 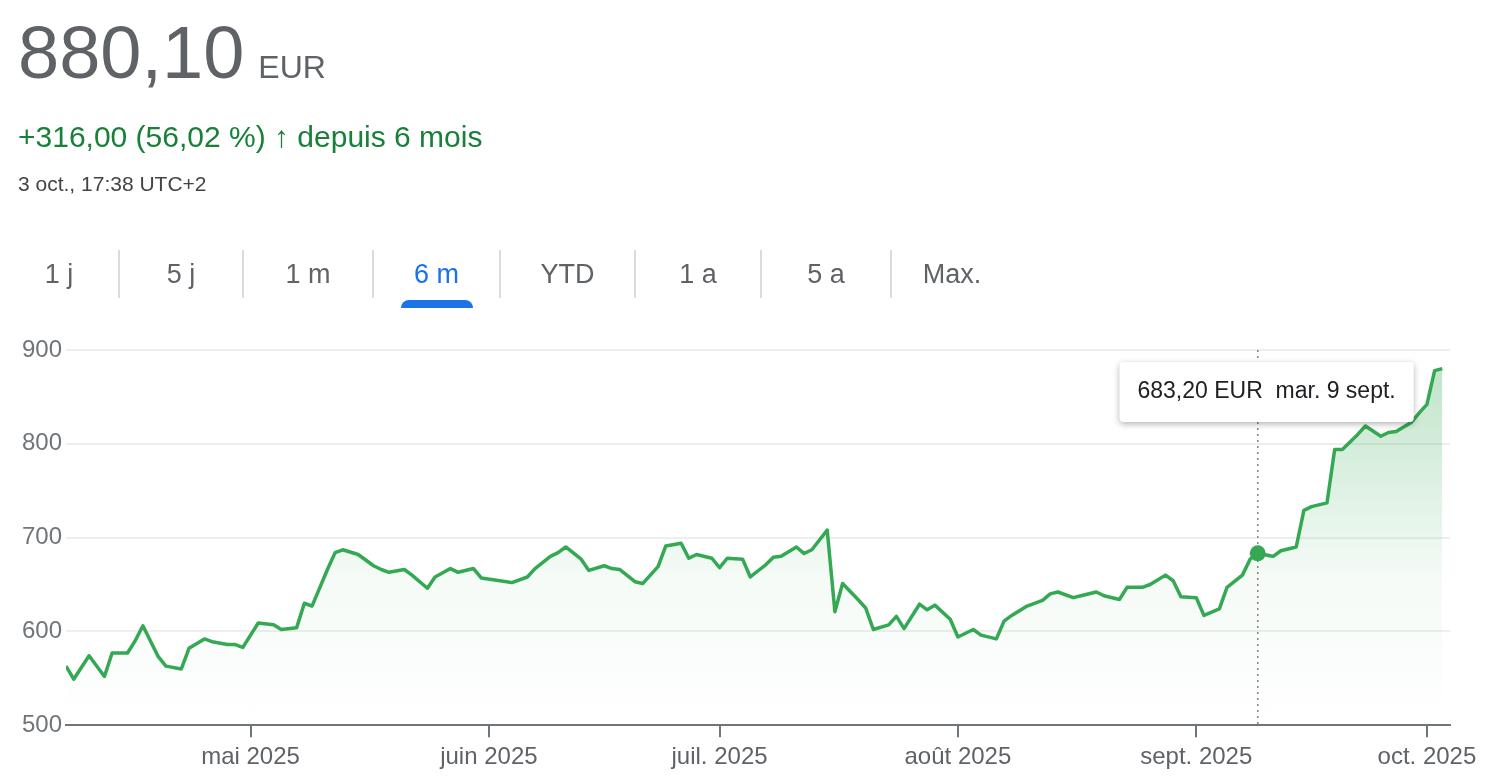 What do you see at coordinates (41, 442) in the screenshot?
I see `y-tick-label: 800` at bounding box center [41, 442].